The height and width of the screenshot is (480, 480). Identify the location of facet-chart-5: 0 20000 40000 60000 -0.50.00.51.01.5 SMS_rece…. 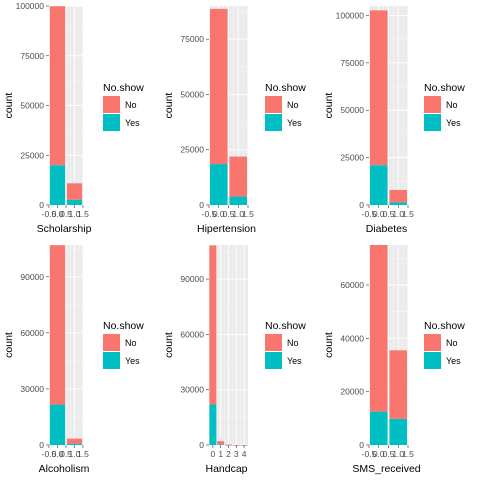
(394, 360).